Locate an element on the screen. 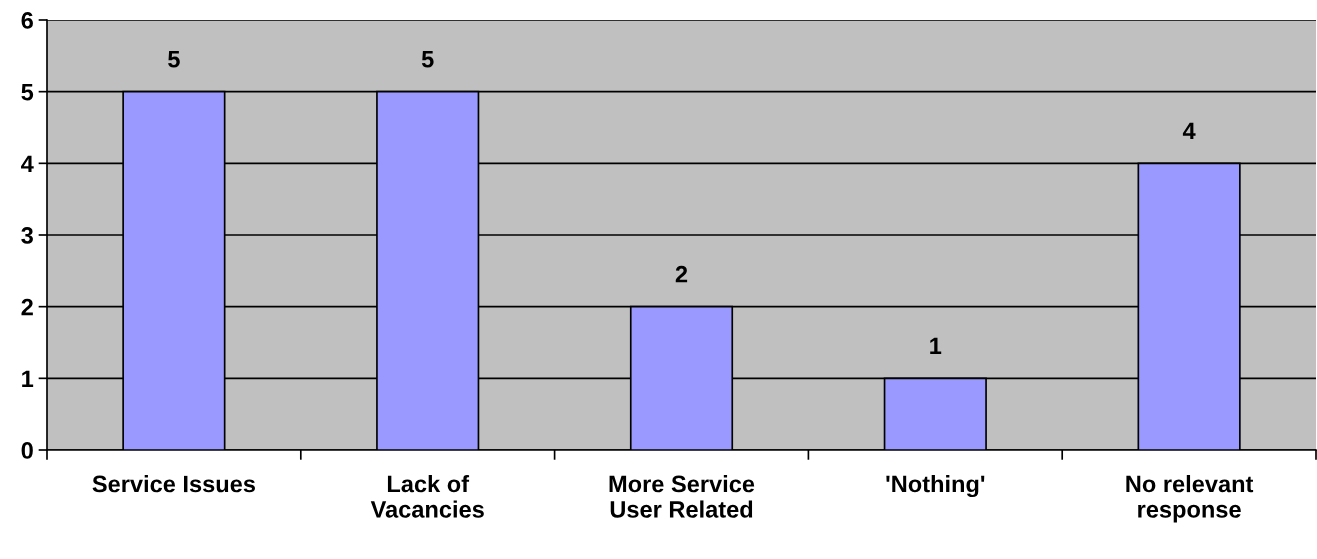 The width and height of the screenshot is (1317, 559). y-tick-label: 0 is located at coordinates (27, 450).